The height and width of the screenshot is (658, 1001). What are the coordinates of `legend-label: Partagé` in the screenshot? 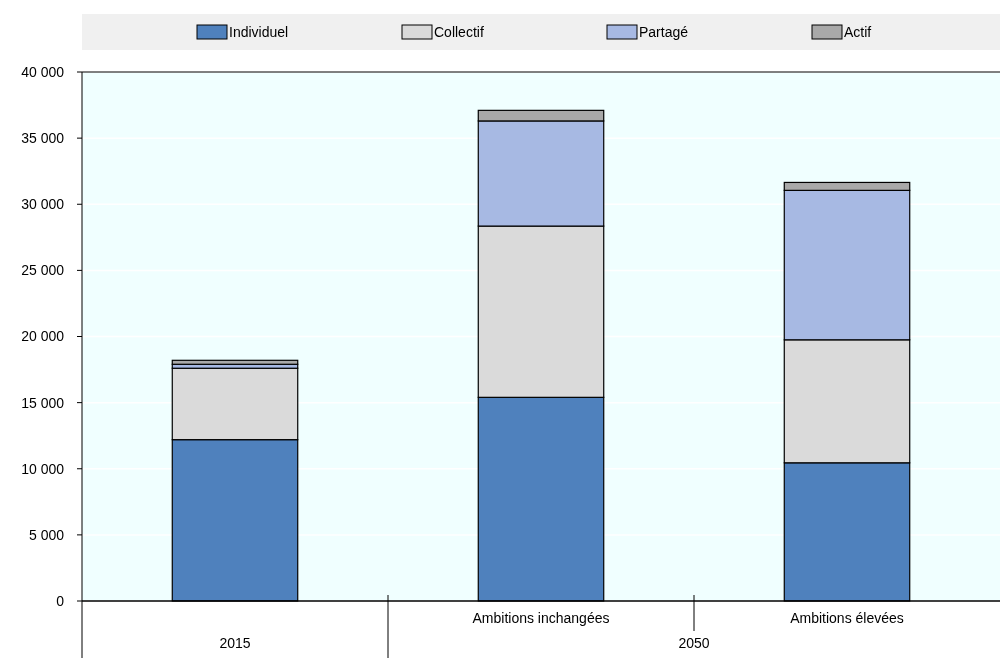 It's located at (664, 31).